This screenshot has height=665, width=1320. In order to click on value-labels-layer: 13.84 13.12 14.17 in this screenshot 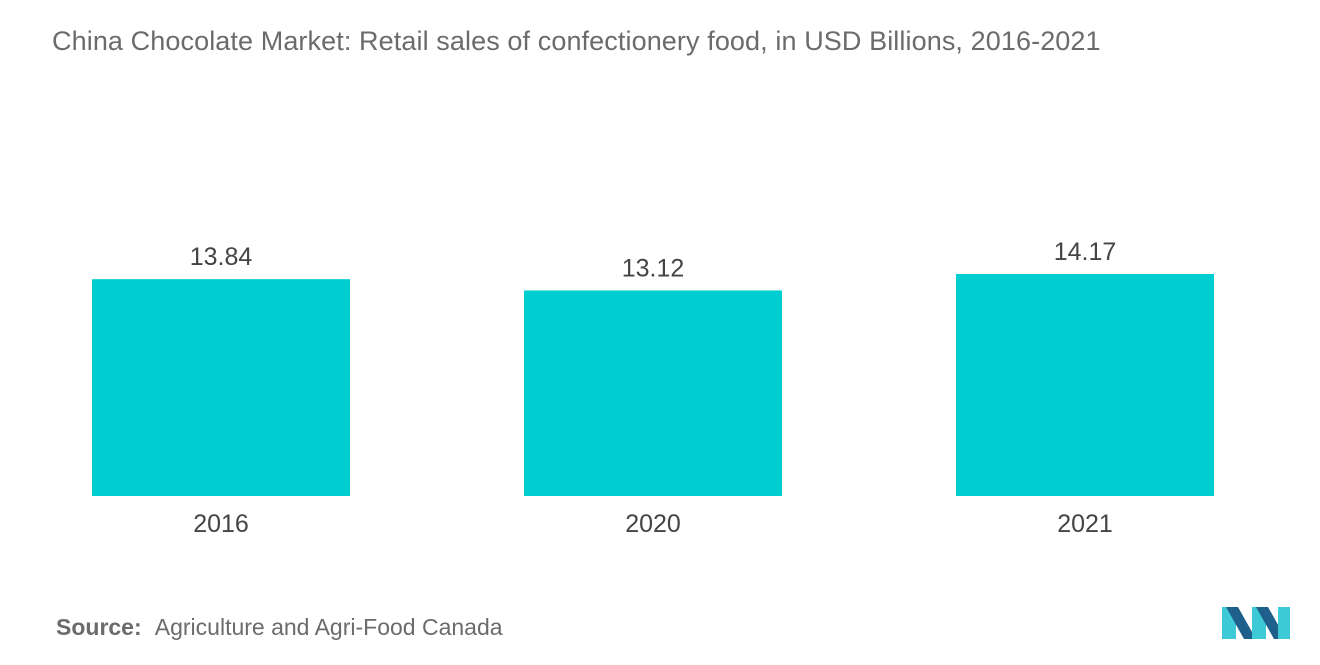, I will do `click(653, 260)`.